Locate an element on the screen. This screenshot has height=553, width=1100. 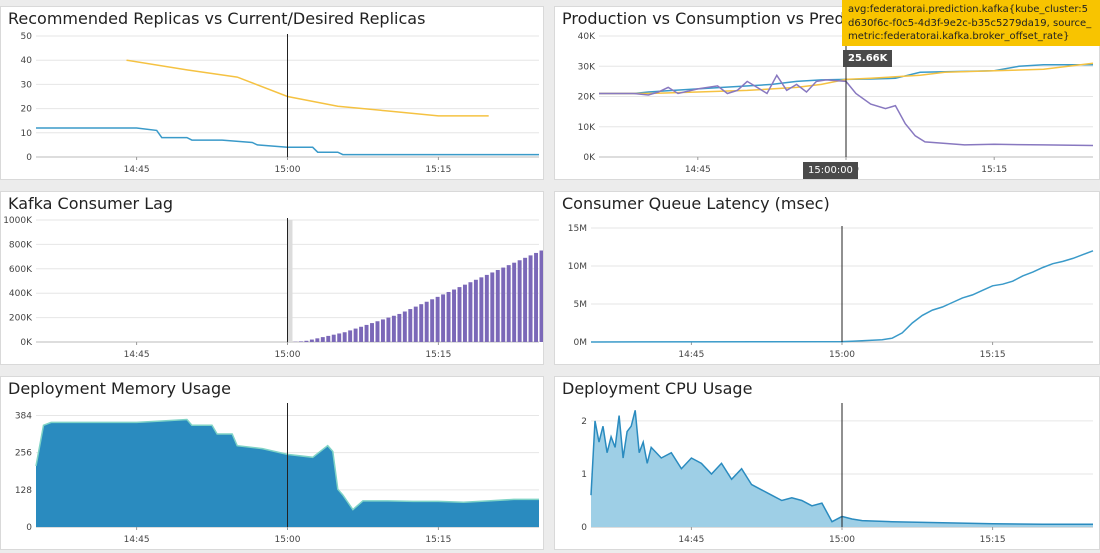
y-tick-label: 30 is located at coordinates (27, 85).